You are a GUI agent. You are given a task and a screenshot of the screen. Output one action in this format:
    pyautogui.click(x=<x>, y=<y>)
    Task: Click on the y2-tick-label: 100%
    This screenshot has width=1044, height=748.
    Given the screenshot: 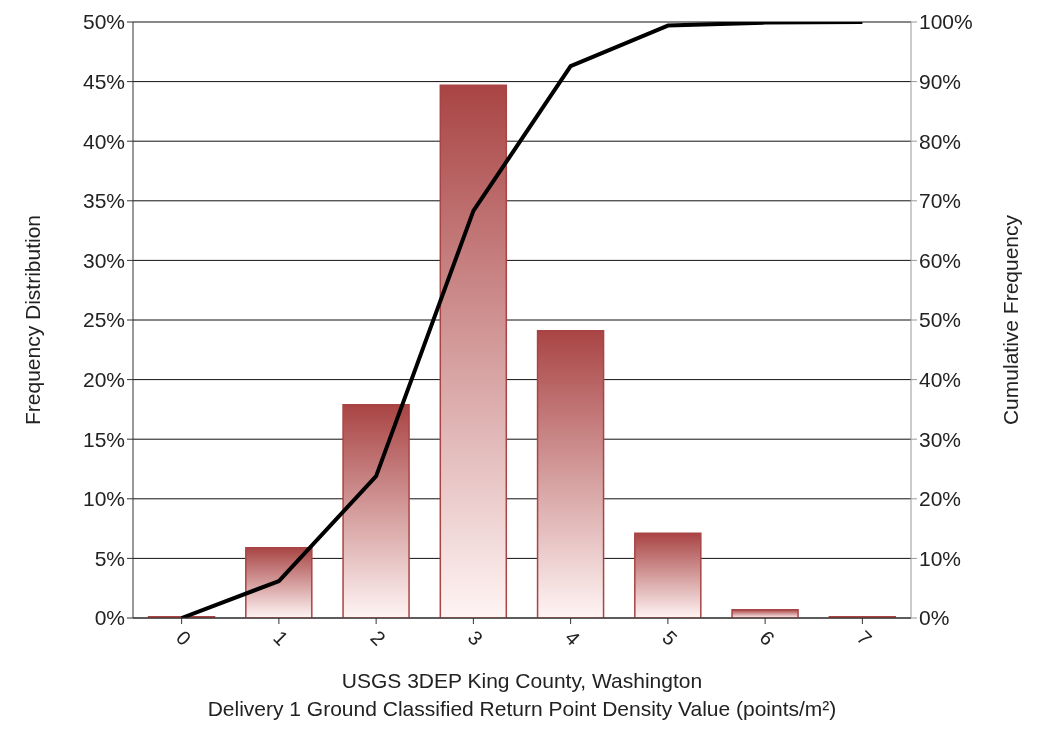 What is the action you would take?
    pyautogui.click(x=946, y=22)
    